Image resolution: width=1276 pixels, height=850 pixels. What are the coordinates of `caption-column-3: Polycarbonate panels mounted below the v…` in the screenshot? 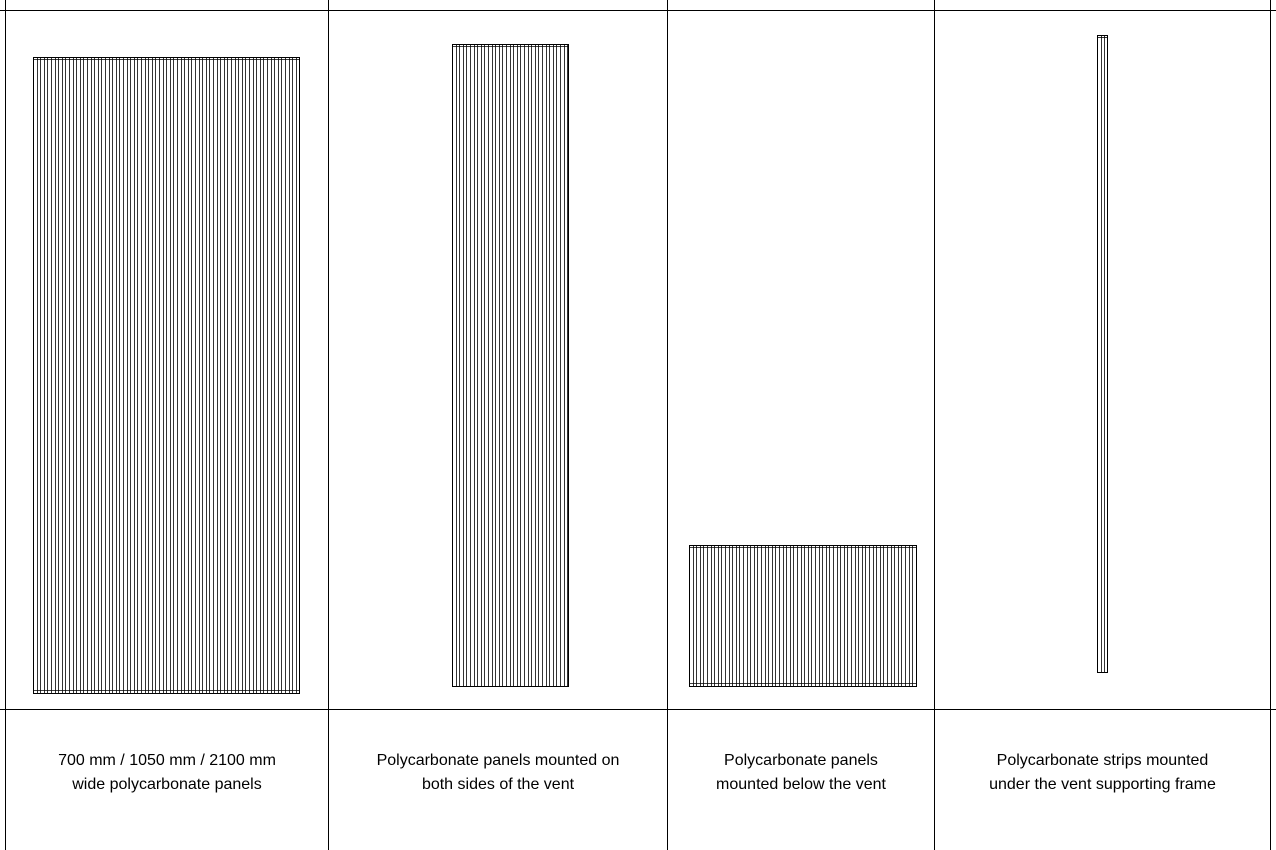 It's located at (801, 779).